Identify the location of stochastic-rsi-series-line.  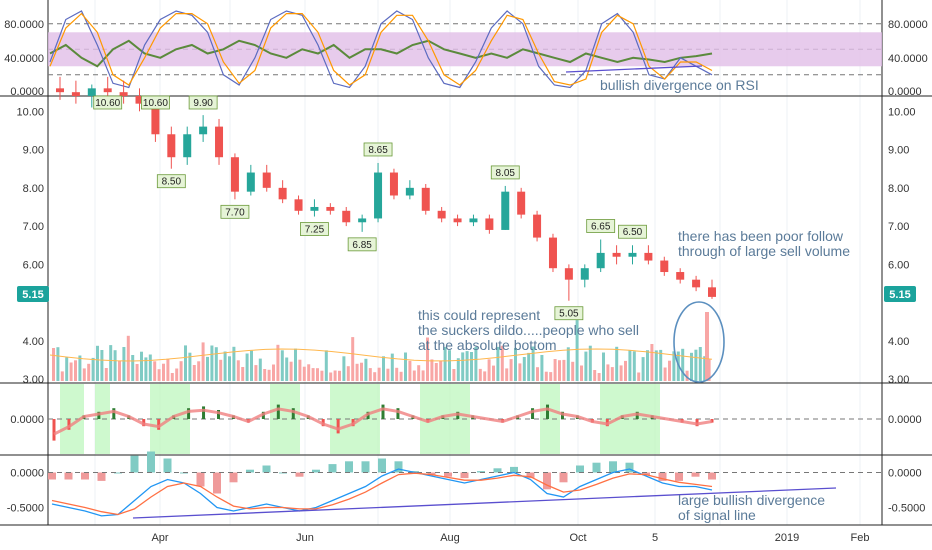
(381, 49).